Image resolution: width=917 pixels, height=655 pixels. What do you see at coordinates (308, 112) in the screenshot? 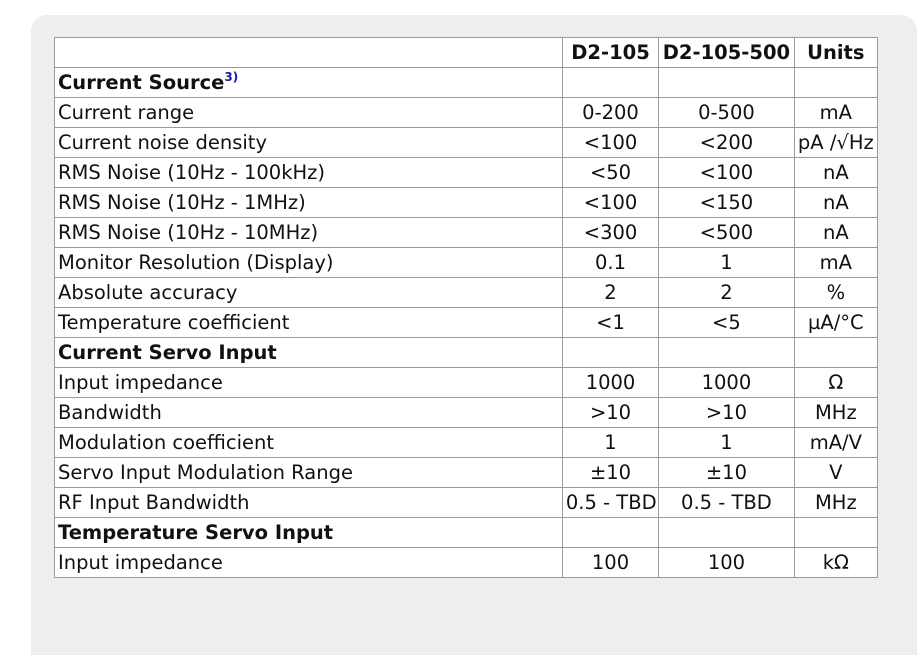
I see `parameter-cell: Current range` at bounding box center [308, 112].